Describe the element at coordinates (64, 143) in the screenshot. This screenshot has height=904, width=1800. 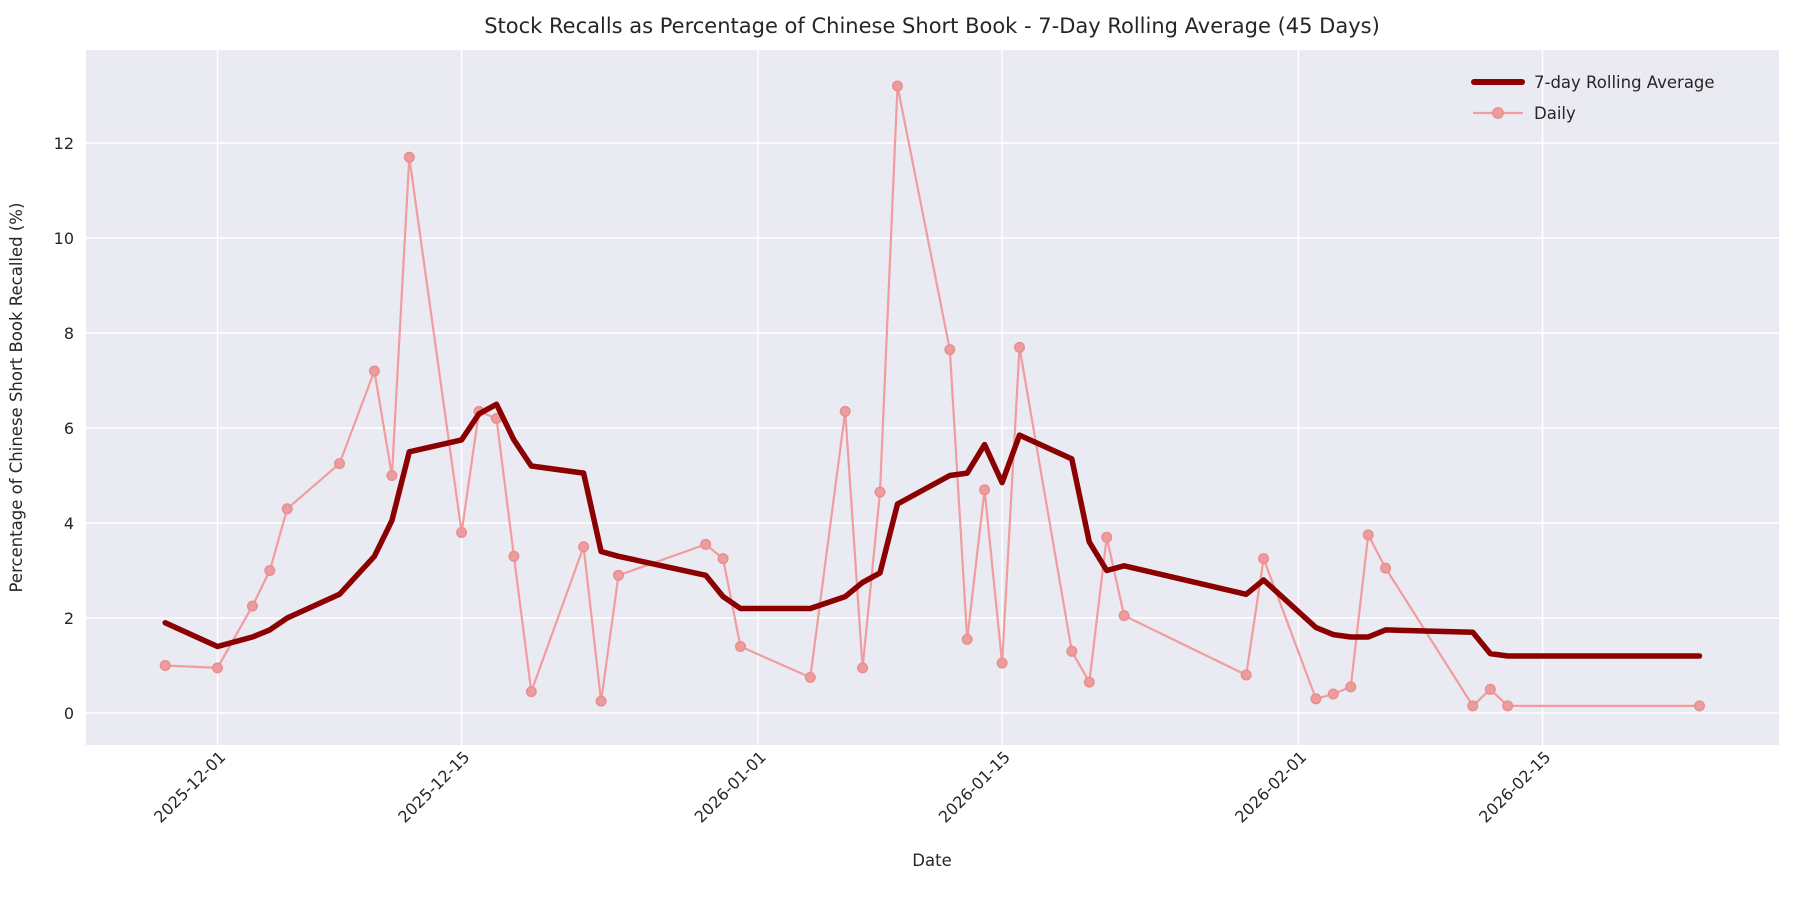
I see `y-tick-label: 12` at that location.